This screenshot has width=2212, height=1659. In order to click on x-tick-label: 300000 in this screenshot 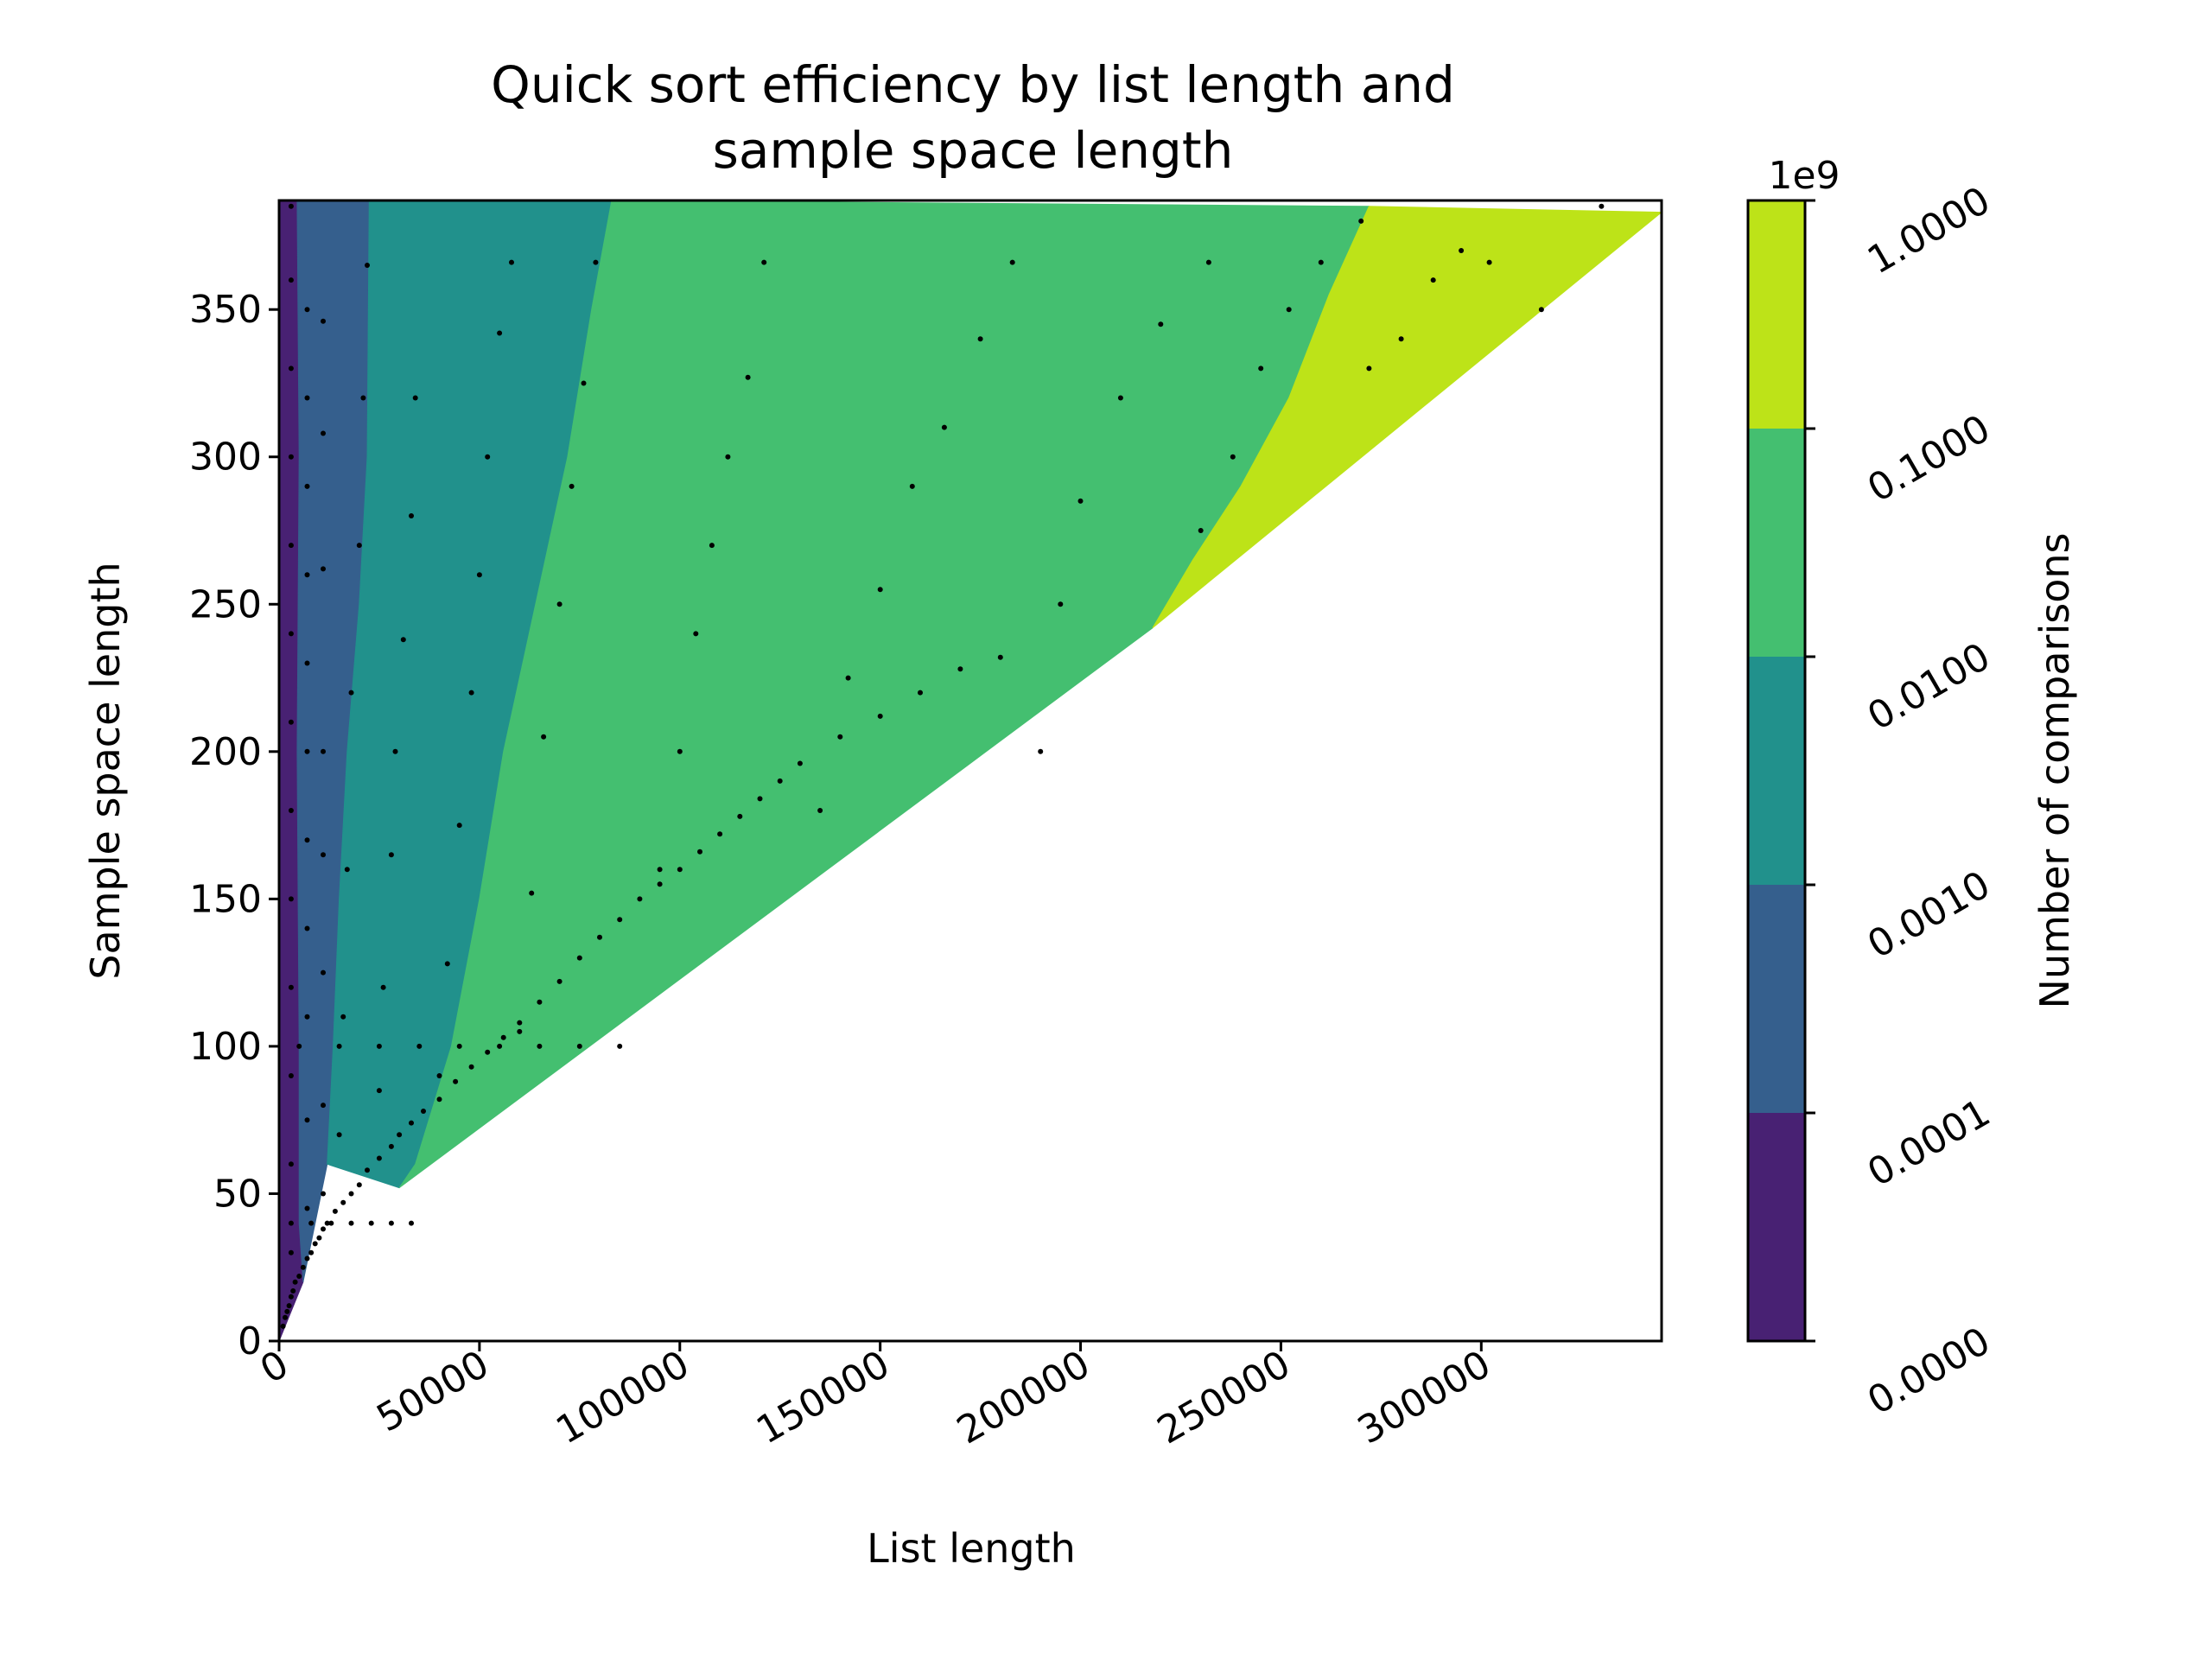, I will do `click(1424, 1397)`.